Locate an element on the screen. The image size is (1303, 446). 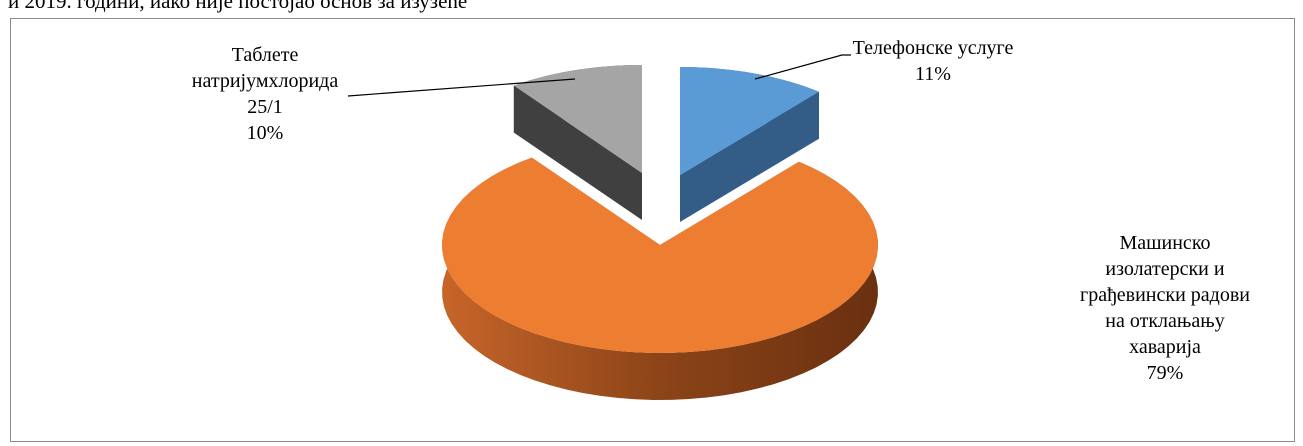
label-mechanical-line5: хаварија is located at coordinates (1165, 347).